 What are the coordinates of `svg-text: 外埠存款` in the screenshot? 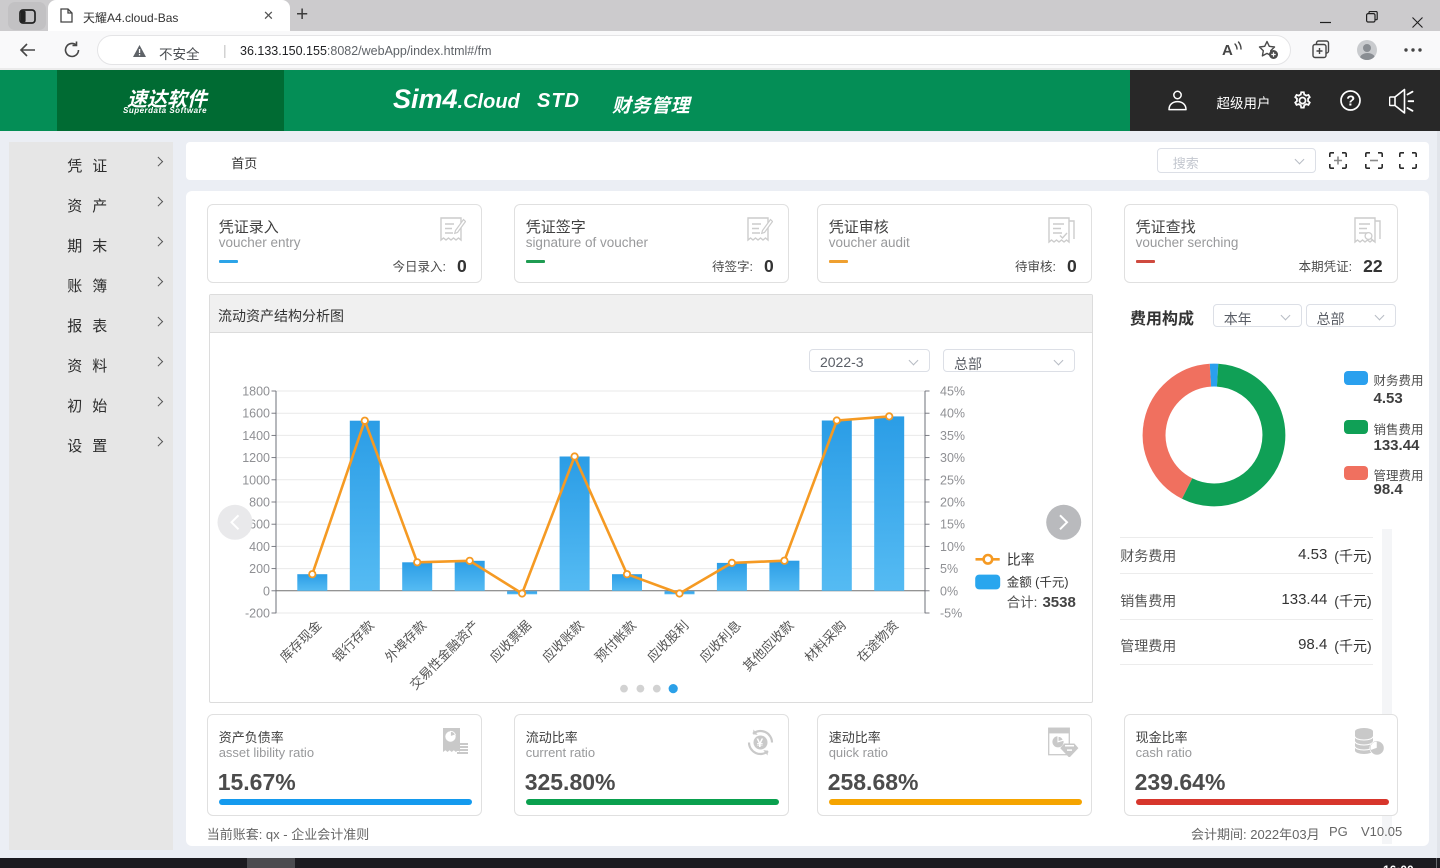 It's located at (405, 641).